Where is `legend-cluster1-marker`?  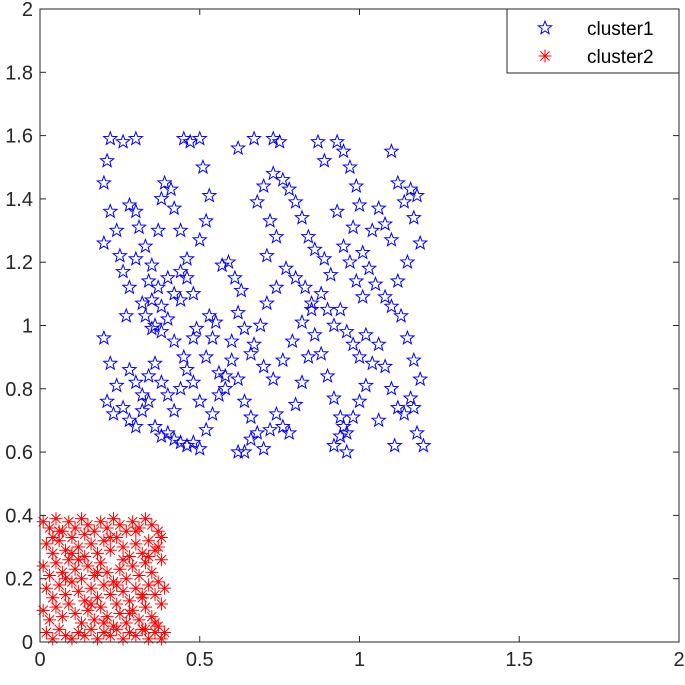
legend-cluster1-marker is located at coordinates (545, 27).